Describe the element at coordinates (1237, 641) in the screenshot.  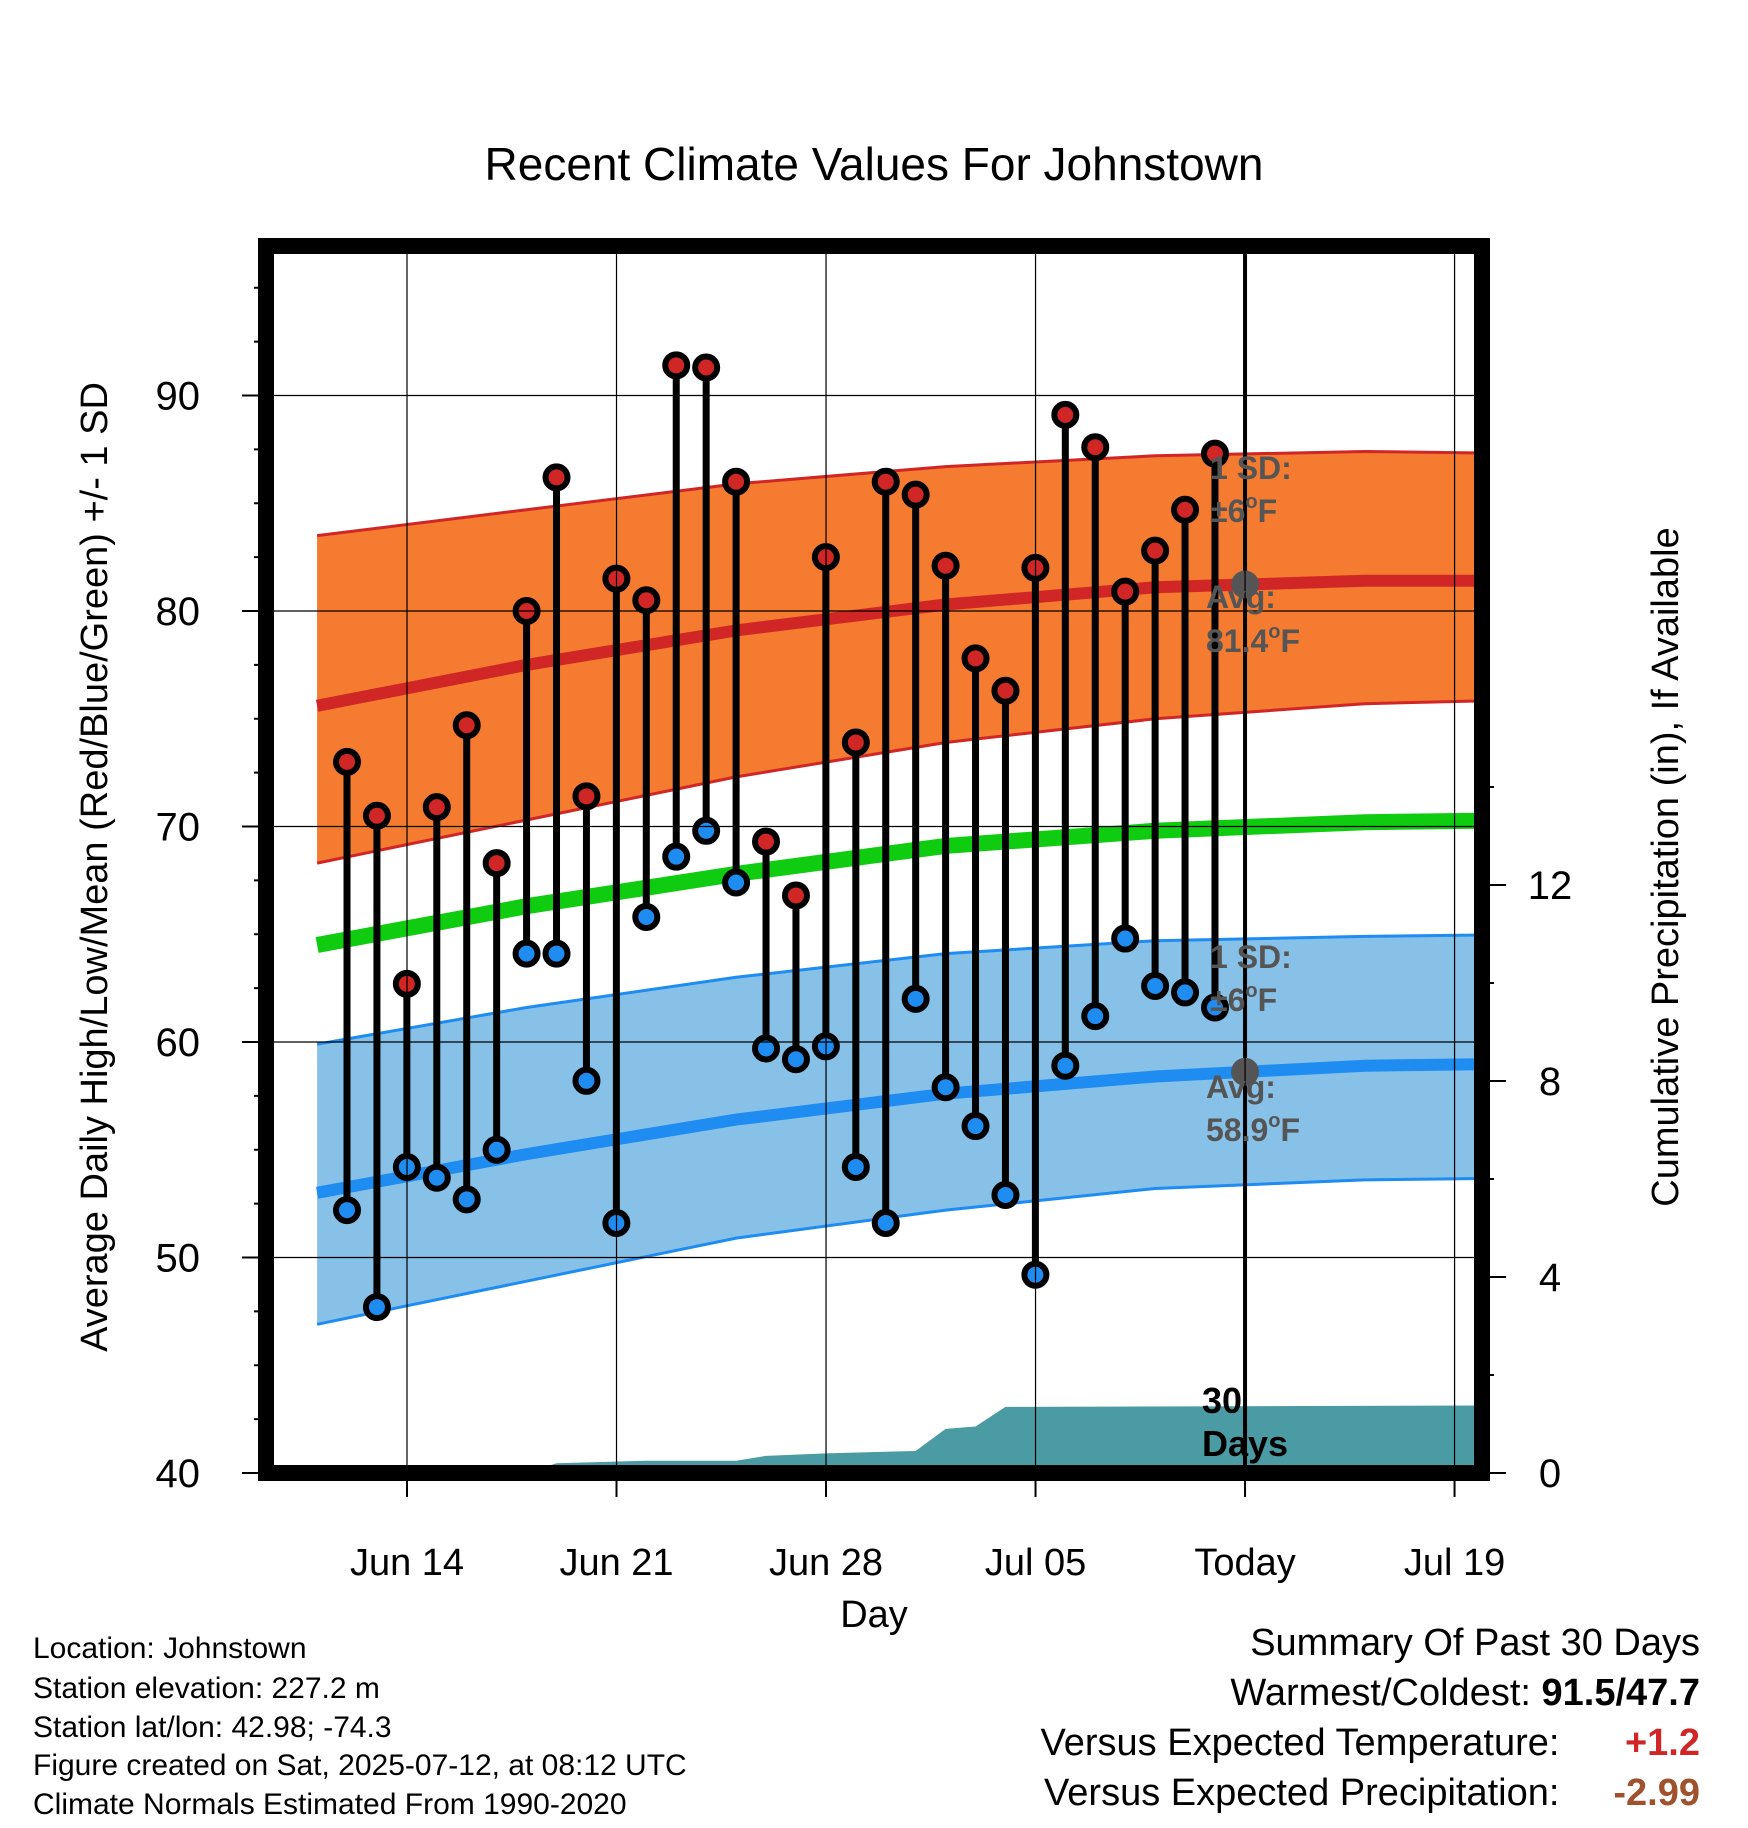
I see `high-avg-label-value: 81.4` at that location.